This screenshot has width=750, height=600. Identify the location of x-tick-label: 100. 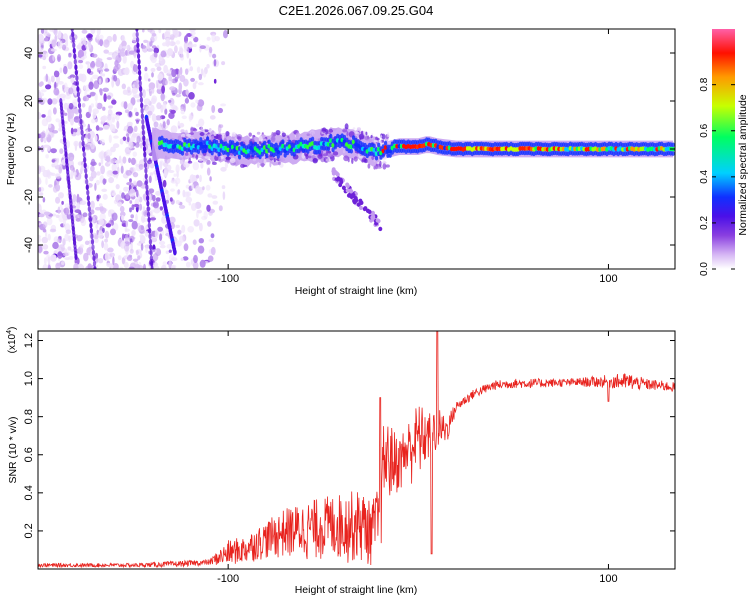
(608, 279).